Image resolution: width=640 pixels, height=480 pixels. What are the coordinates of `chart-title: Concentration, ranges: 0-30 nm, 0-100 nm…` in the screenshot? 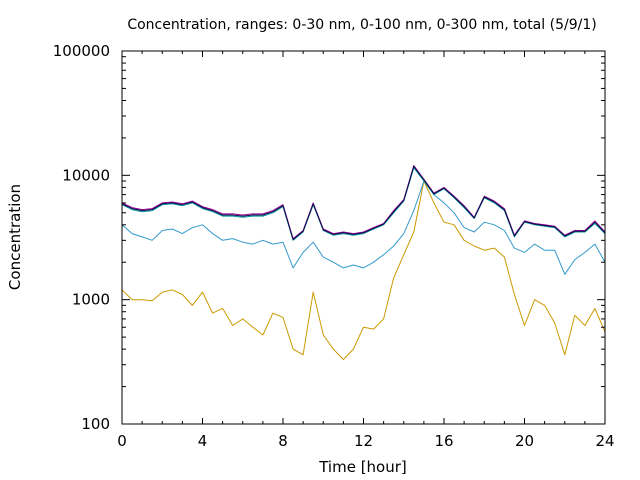 It's located at (361, 25).